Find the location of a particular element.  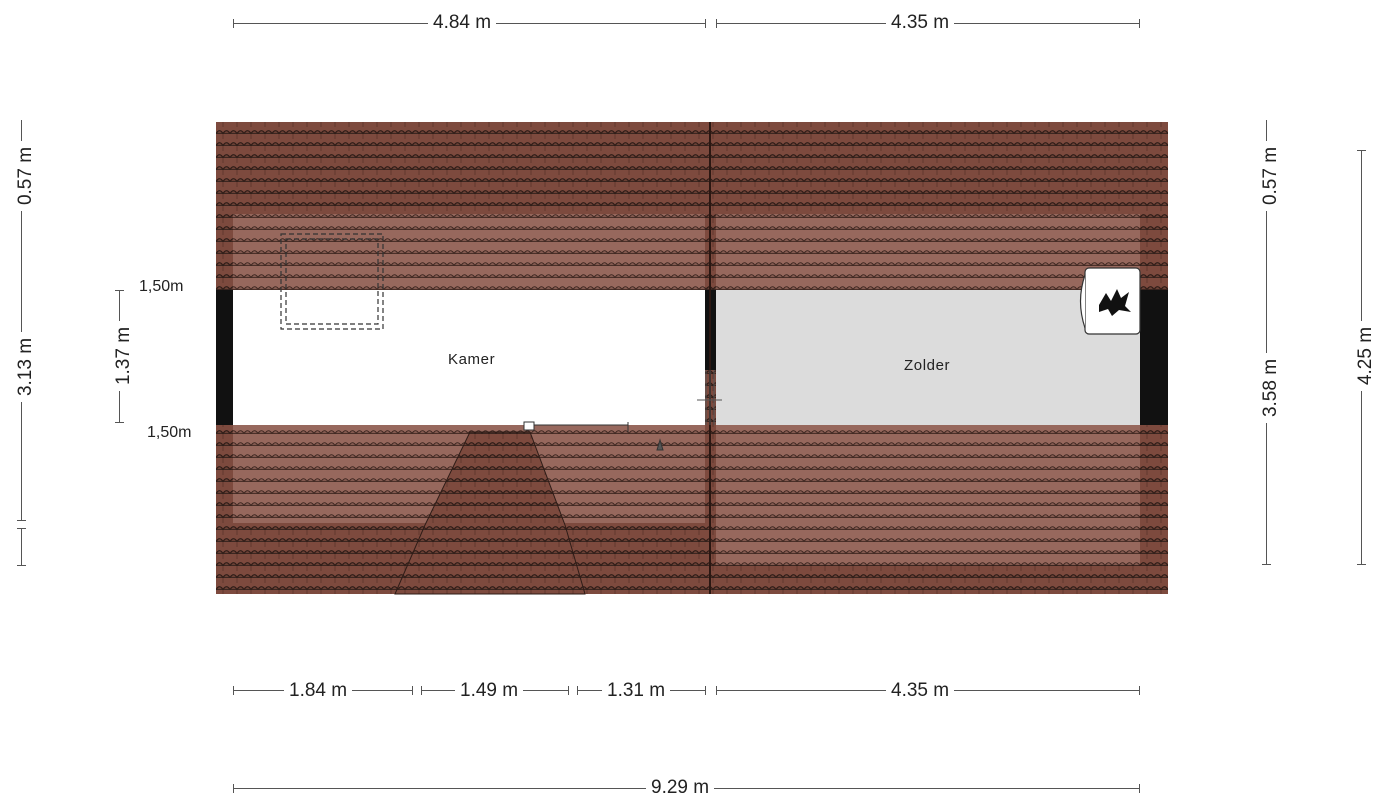

kamer-floor is located at coordinates (469, 357).